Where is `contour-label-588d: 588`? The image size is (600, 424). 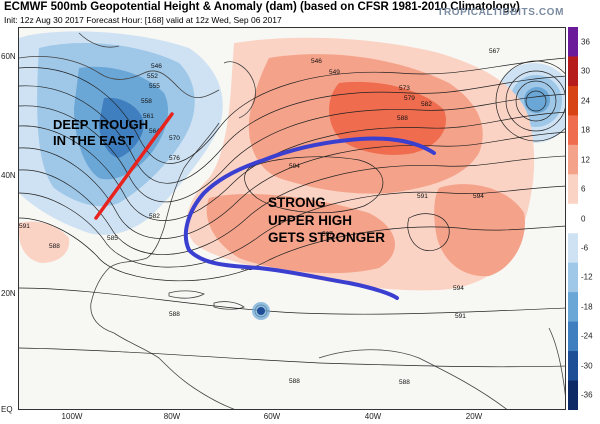
contour-label-588d: 588 is located at coordinates (294, 381).